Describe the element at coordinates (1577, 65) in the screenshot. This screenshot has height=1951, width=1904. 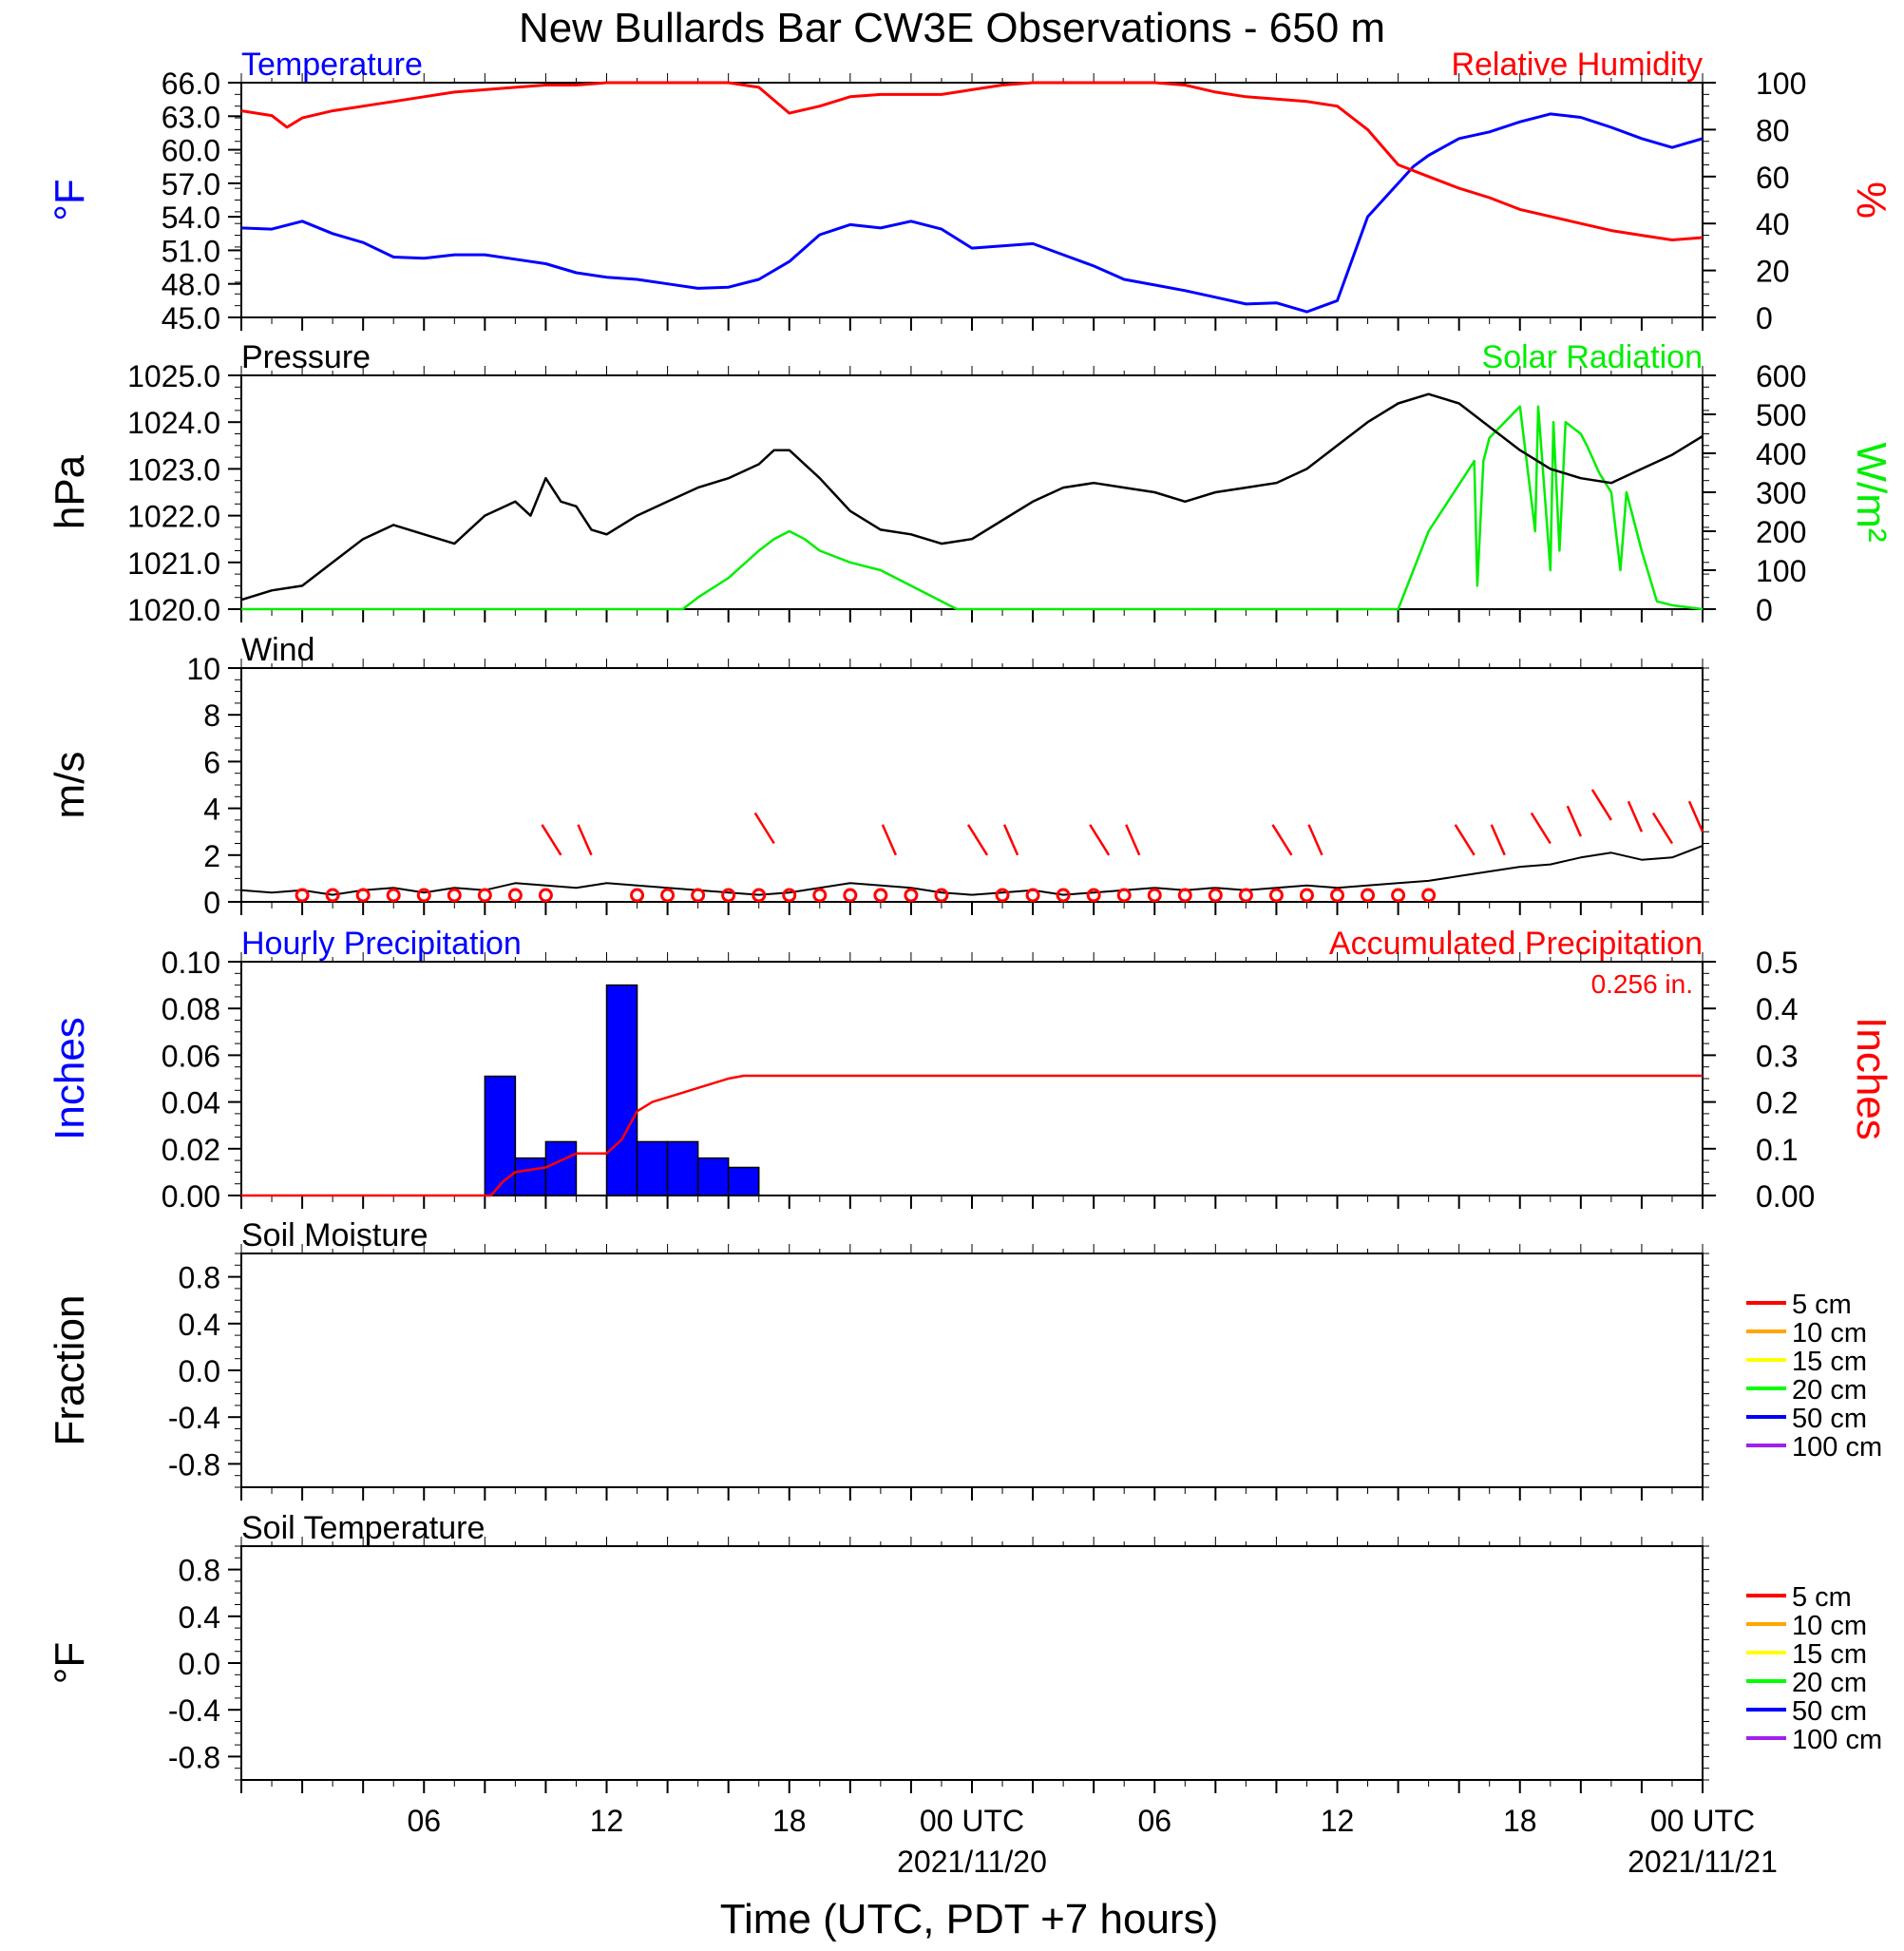
I see `panel-title-right: Relative Humidity` at that location.